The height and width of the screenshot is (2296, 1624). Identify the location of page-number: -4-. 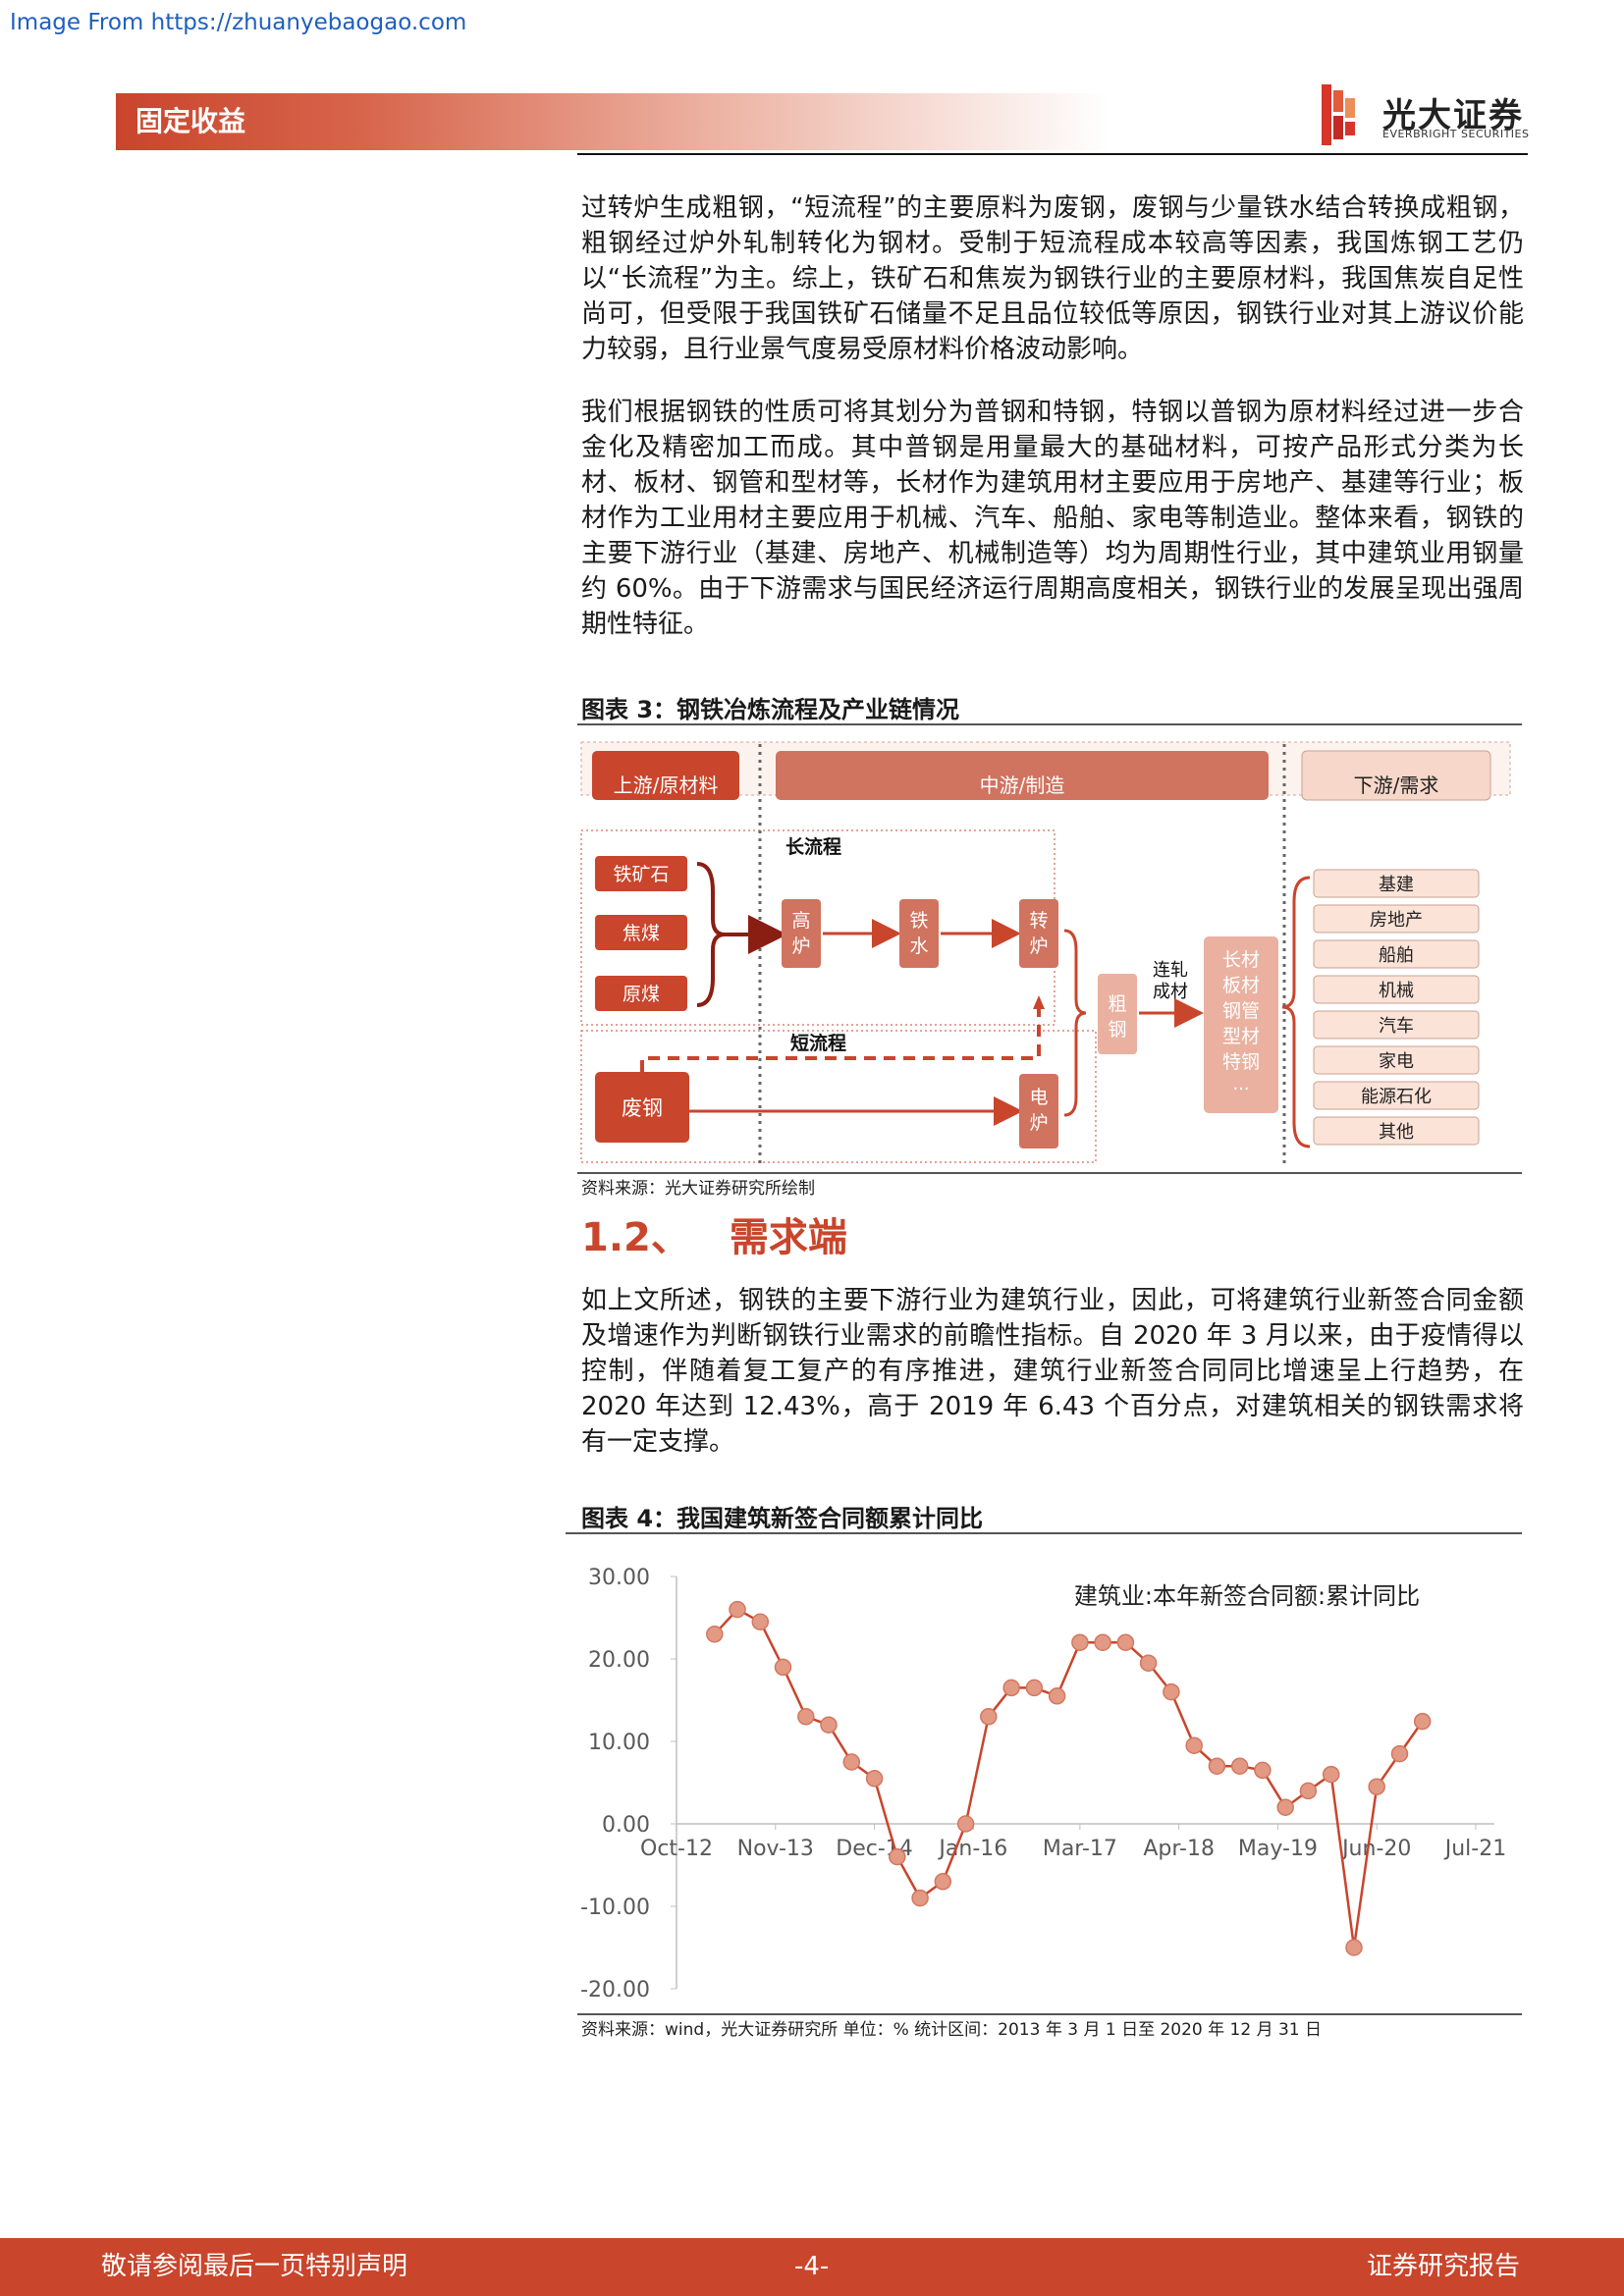
(812, 2267).